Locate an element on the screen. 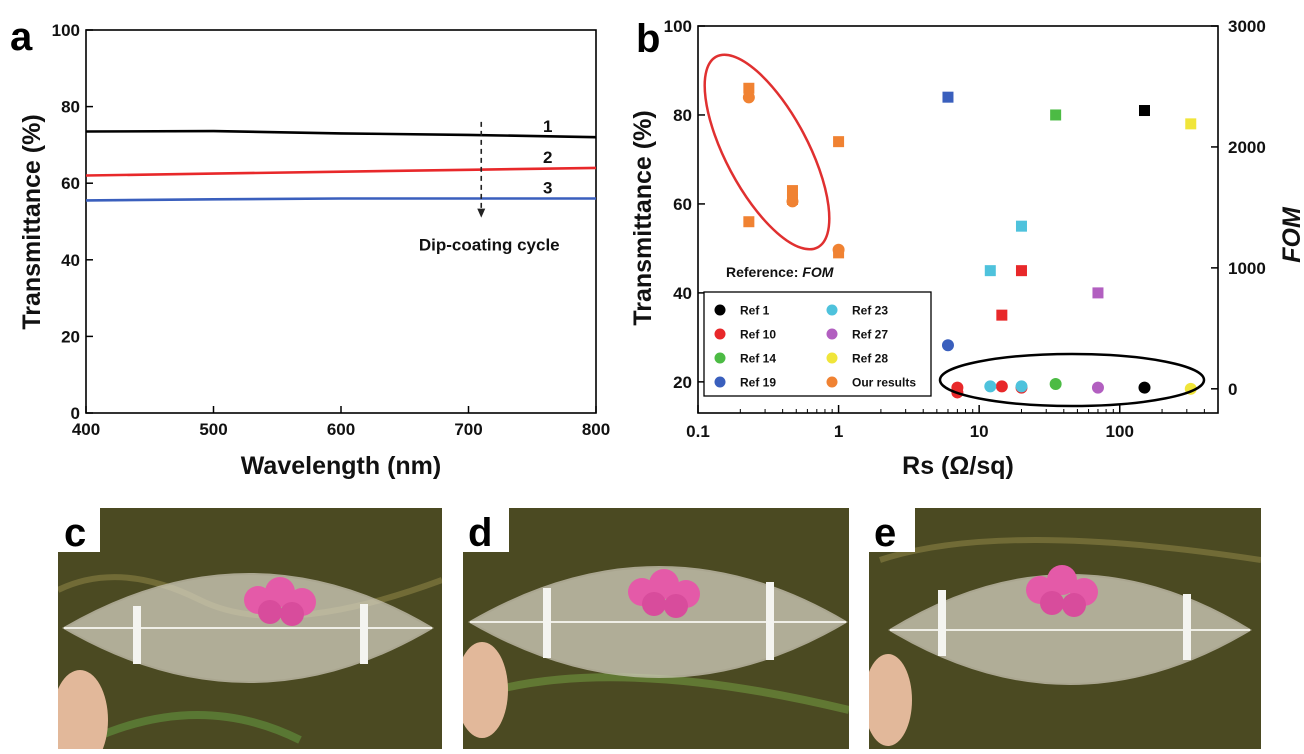 The height and width of the screenshot is (754, 1304). y2-tick-label: 0 is located at coordinates (1232, 389).